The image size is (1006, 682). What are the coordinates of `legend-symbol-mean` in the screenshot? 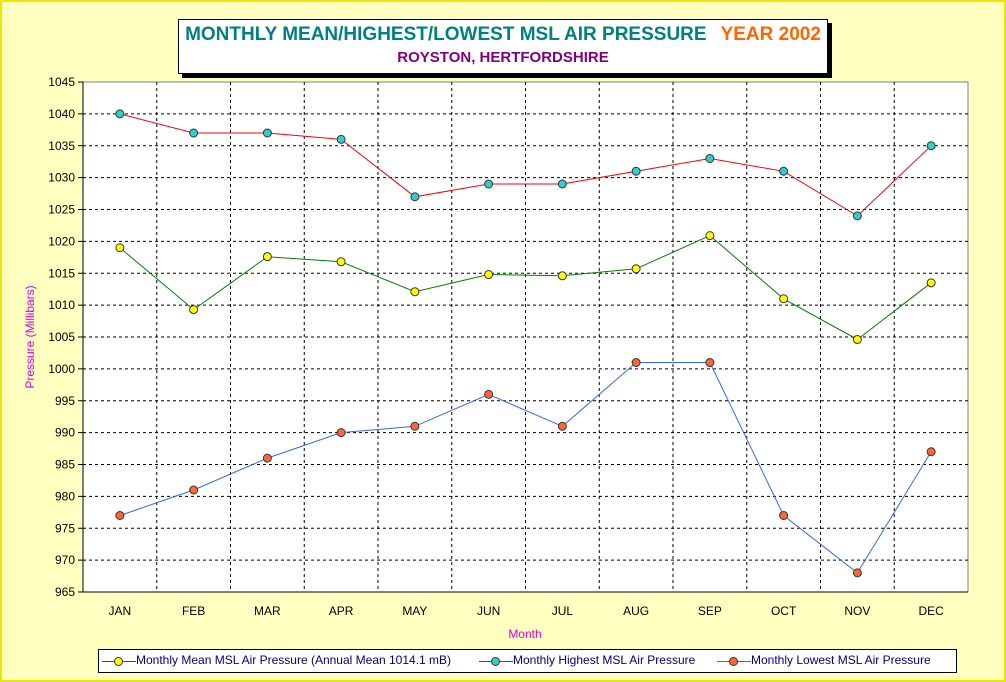 It's located at (119, 661).